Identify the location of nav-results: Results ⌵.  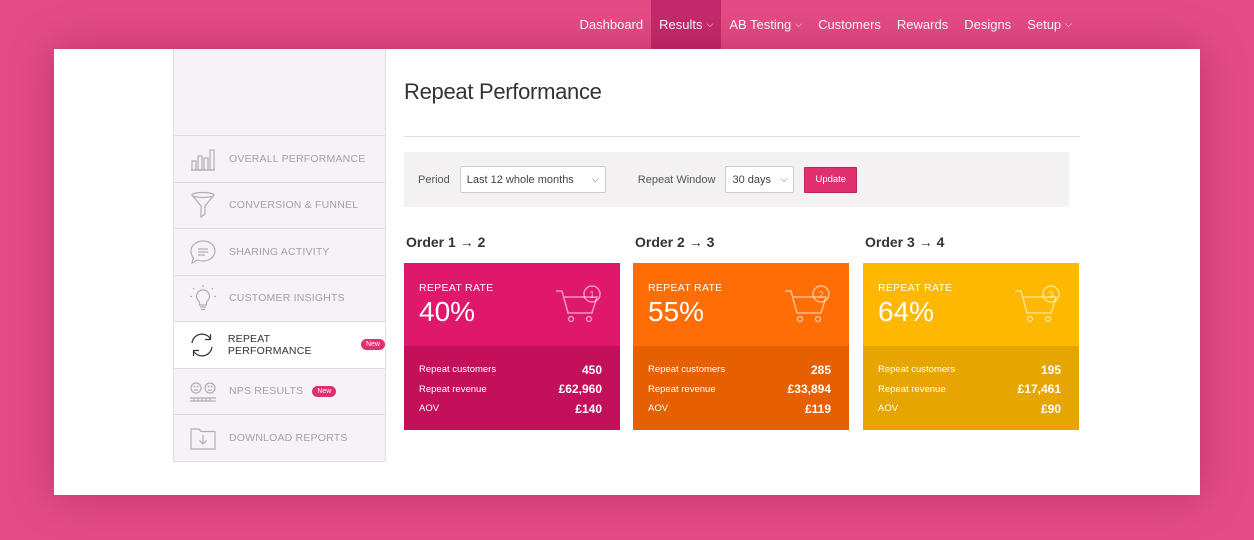
(686, 24).